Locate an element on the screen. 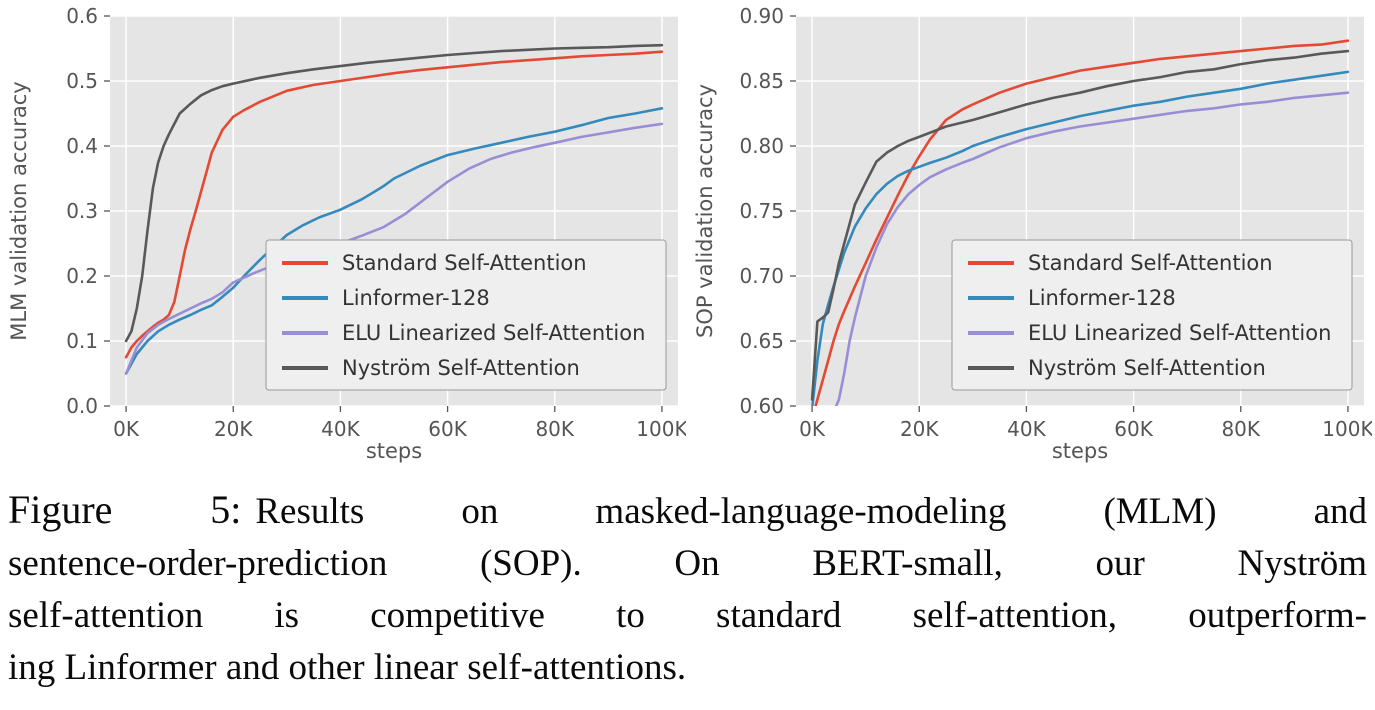 Image resolution: width=1375 pixels, height=710 pixels. y-tick-label: 0.70 is located at coordinates (761, 276).